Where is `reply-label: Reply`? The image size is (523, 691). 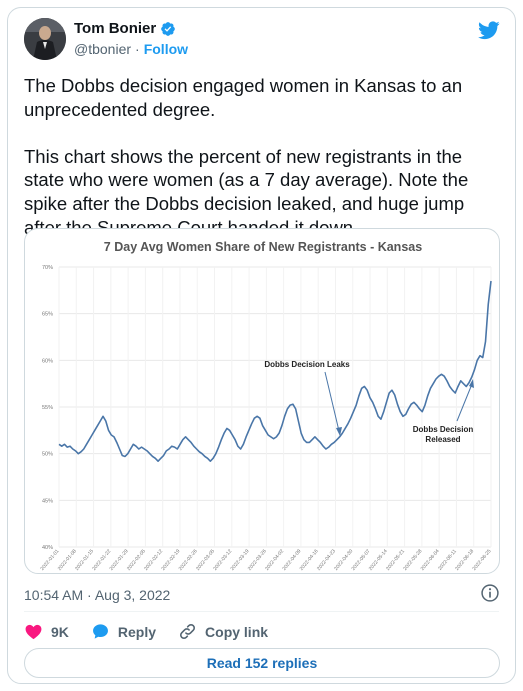
reply-label: Reply is located at coordinates (137, 631).